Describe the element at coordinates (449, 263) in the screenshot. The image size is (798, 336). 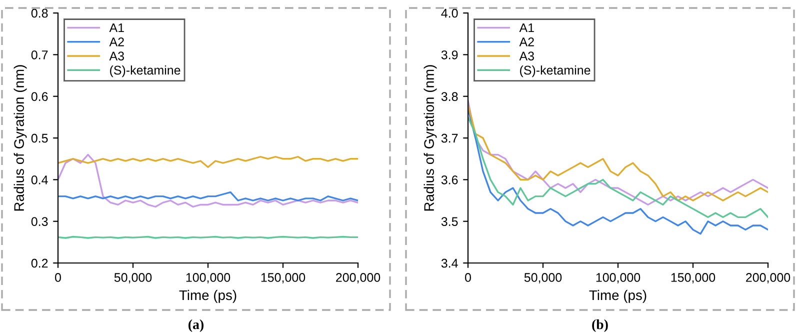
I see `y-tick-label: 3.4` at that location.